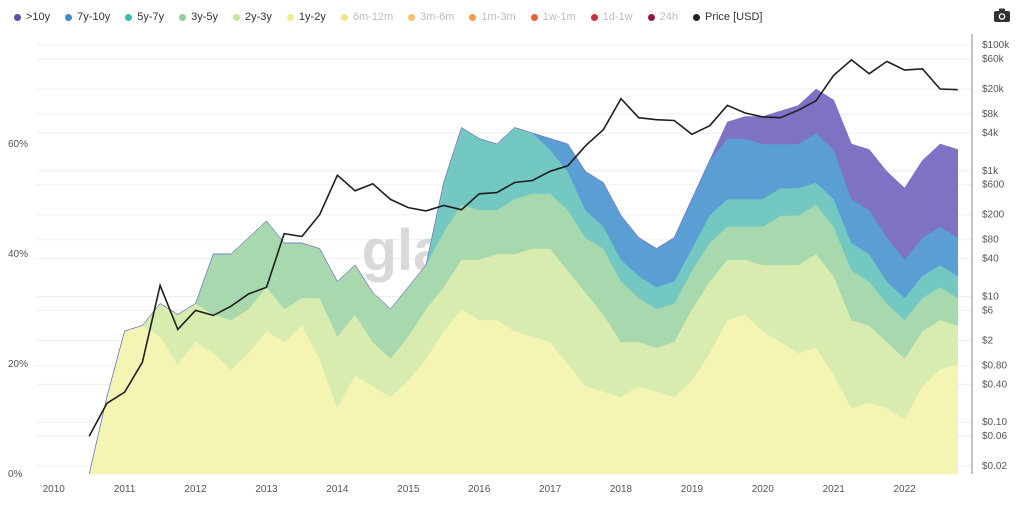 This screenshot has width=1024, height=506. I want to click on y-right-tick-label: $20k, so click(993, 89).